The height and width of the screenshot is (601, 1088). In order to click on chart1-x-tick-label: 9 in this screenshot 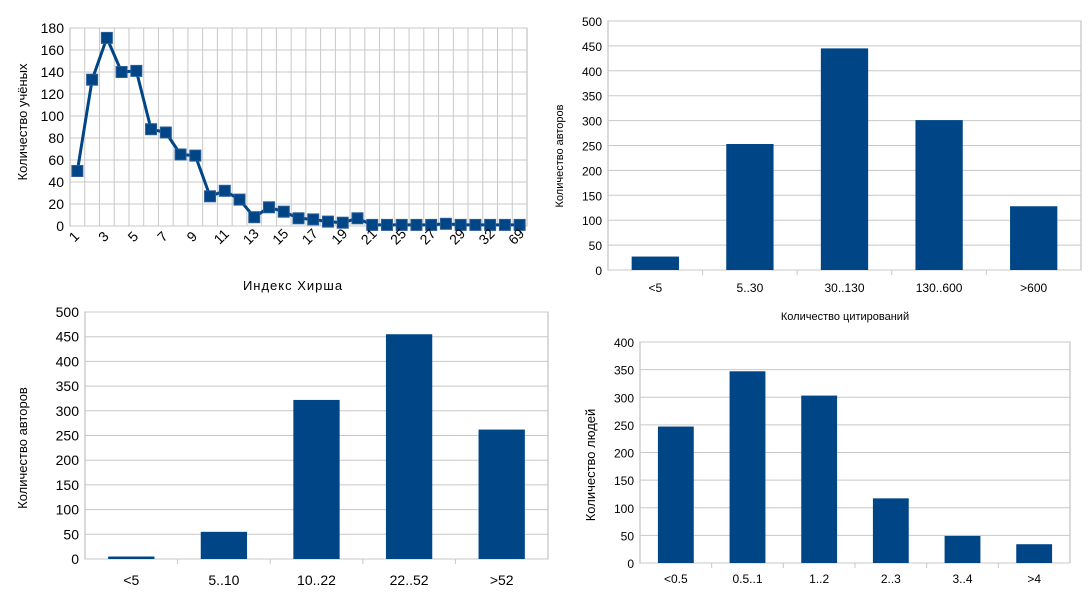, I will do `click(191, 236)`.